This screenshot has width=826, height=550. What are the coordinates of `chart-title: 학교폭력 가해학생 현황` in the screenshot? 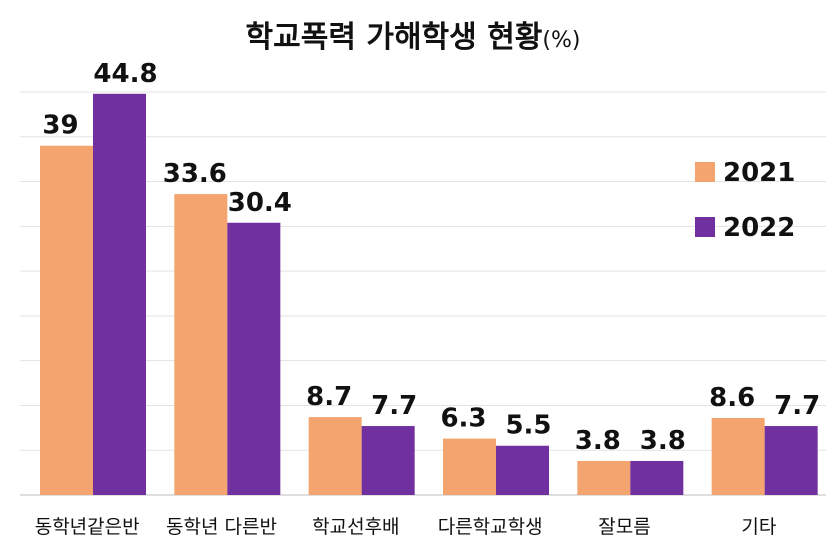 It's located at (394, 37).